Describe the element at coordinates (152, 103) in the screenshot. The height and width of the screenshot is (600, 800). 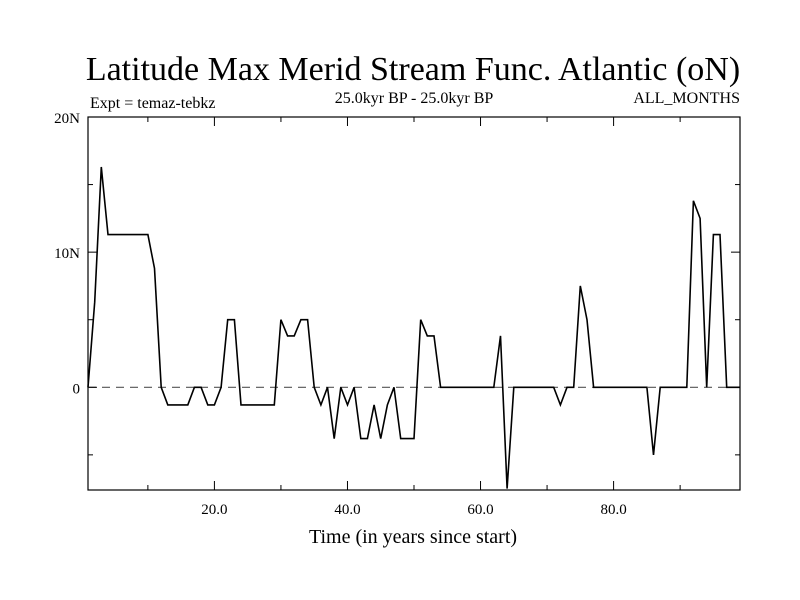
I see `experiment-label: Expt = temaz-tebkz` at that location.